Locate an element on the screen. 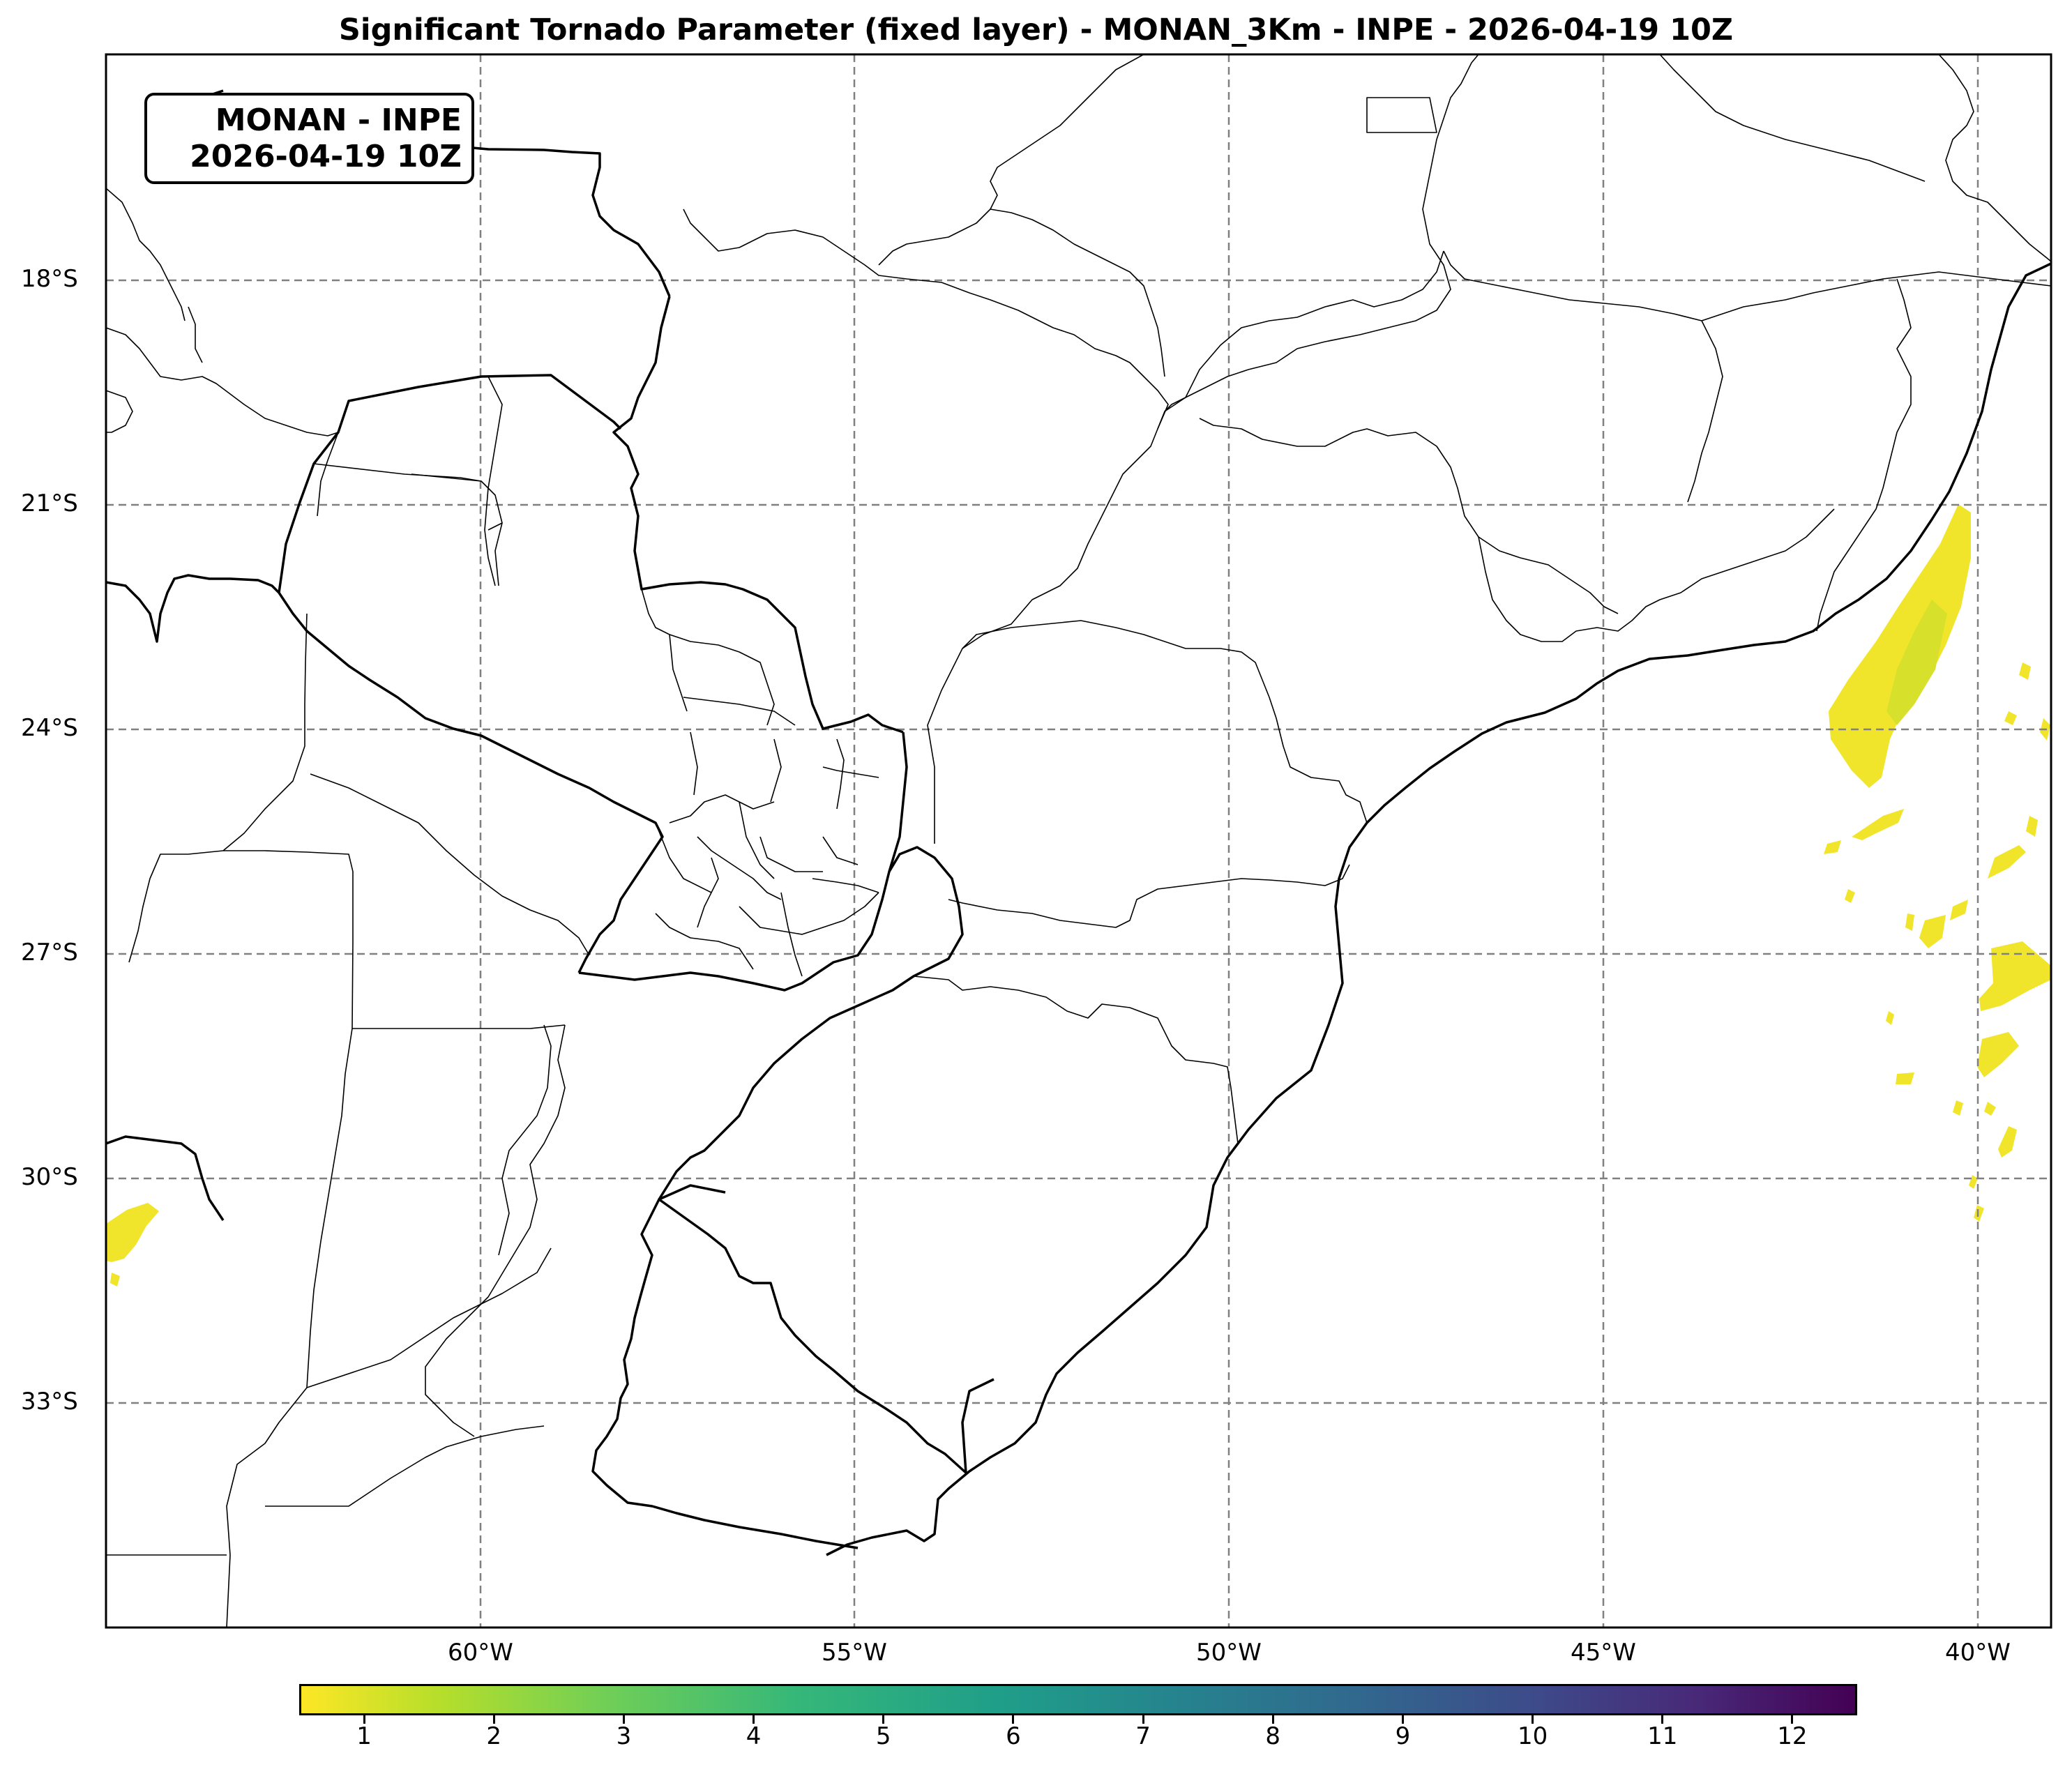 This screenshot has height=1783, width=2072. colorbar-tick-label: 10 is located at coordinates (1533, 1736).